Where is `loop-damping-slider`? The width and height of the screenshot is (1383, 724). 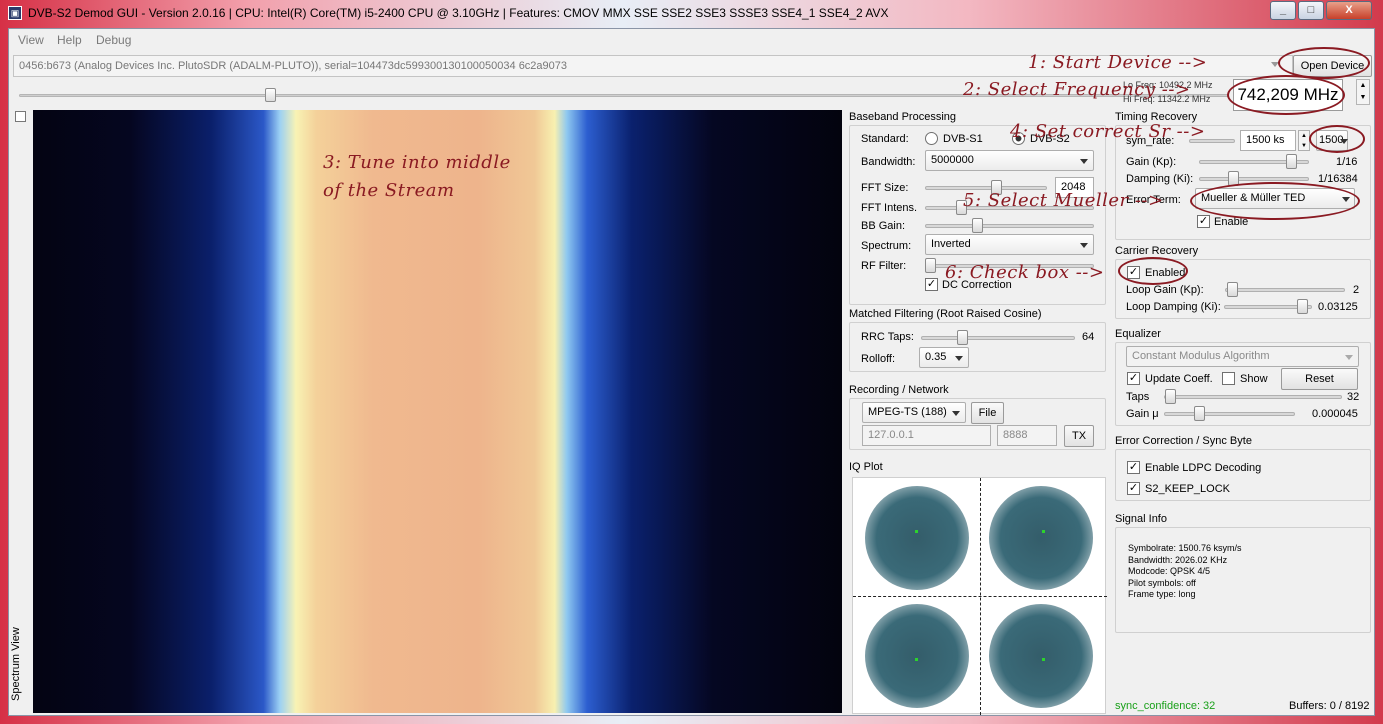 loop-damping-slider is located at coordinates (1268, 307).